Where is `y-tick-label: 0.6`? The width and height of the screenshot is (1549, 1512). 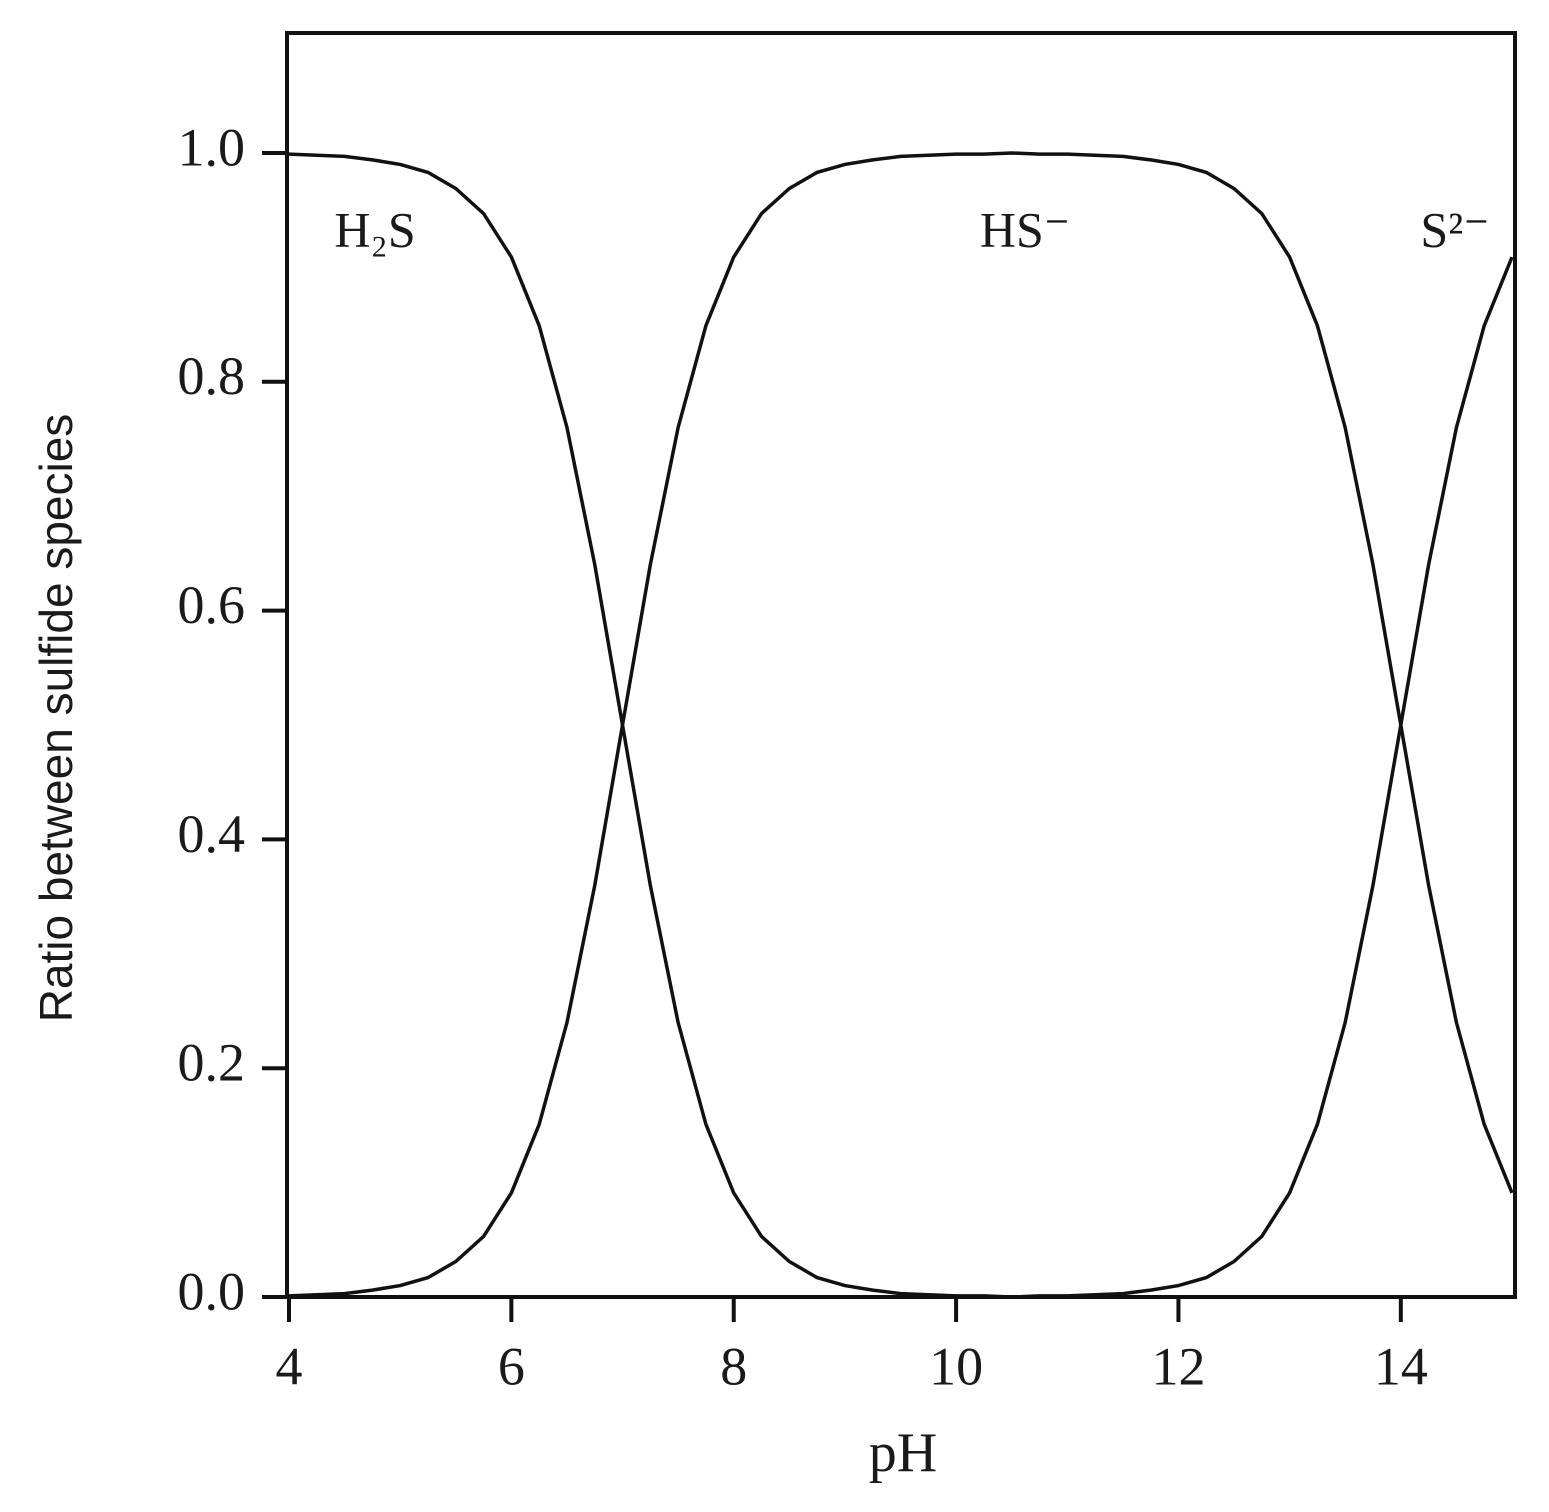
y-tick-label: 0.6 is located at coordinates (212, 605).